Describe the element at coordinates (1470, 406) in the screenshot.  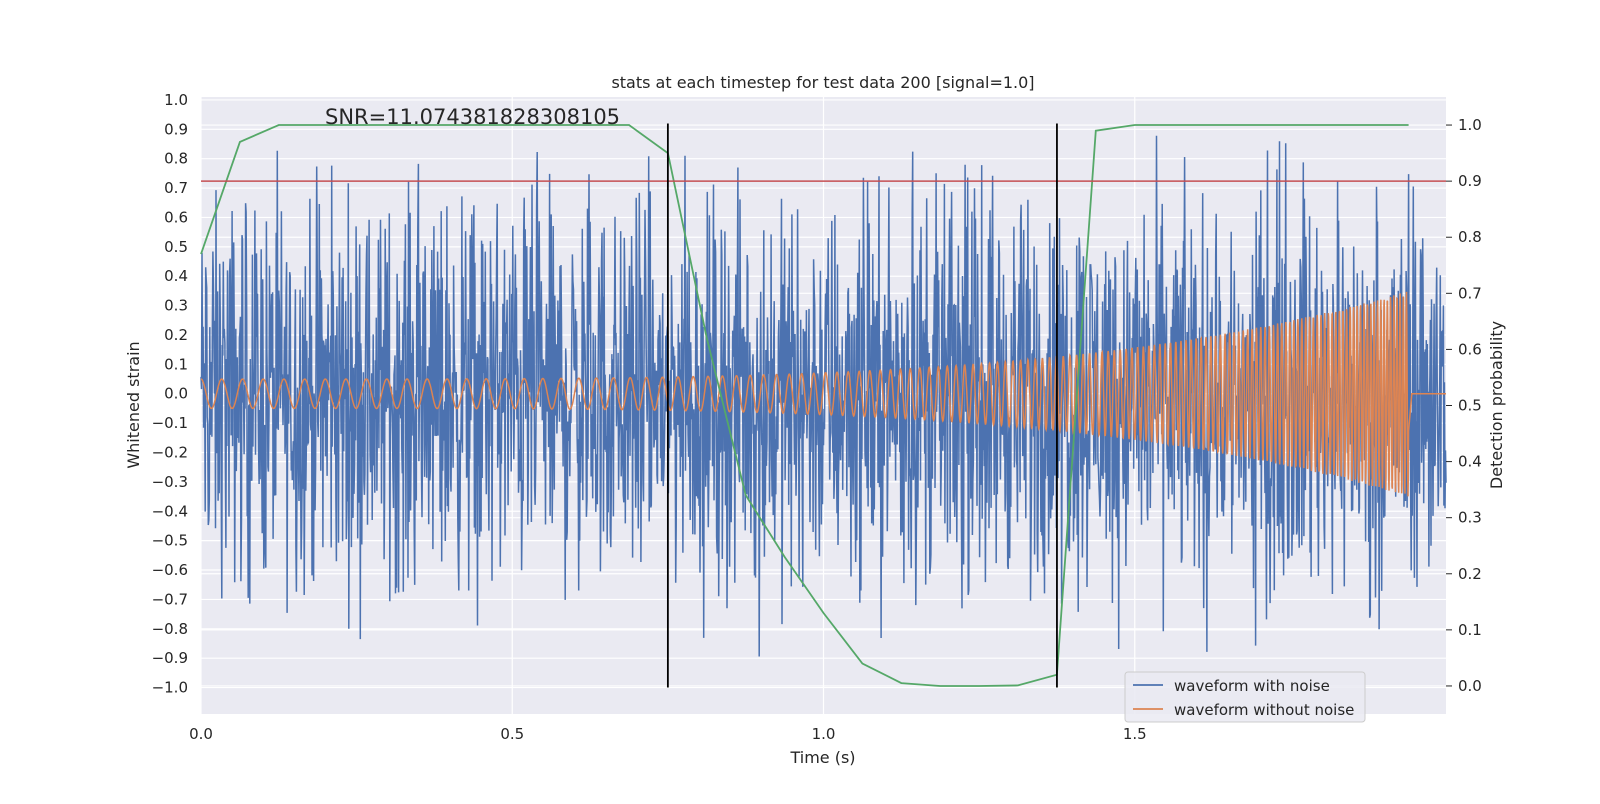
I see `y2-tick-label-5: 0.5` at that location.